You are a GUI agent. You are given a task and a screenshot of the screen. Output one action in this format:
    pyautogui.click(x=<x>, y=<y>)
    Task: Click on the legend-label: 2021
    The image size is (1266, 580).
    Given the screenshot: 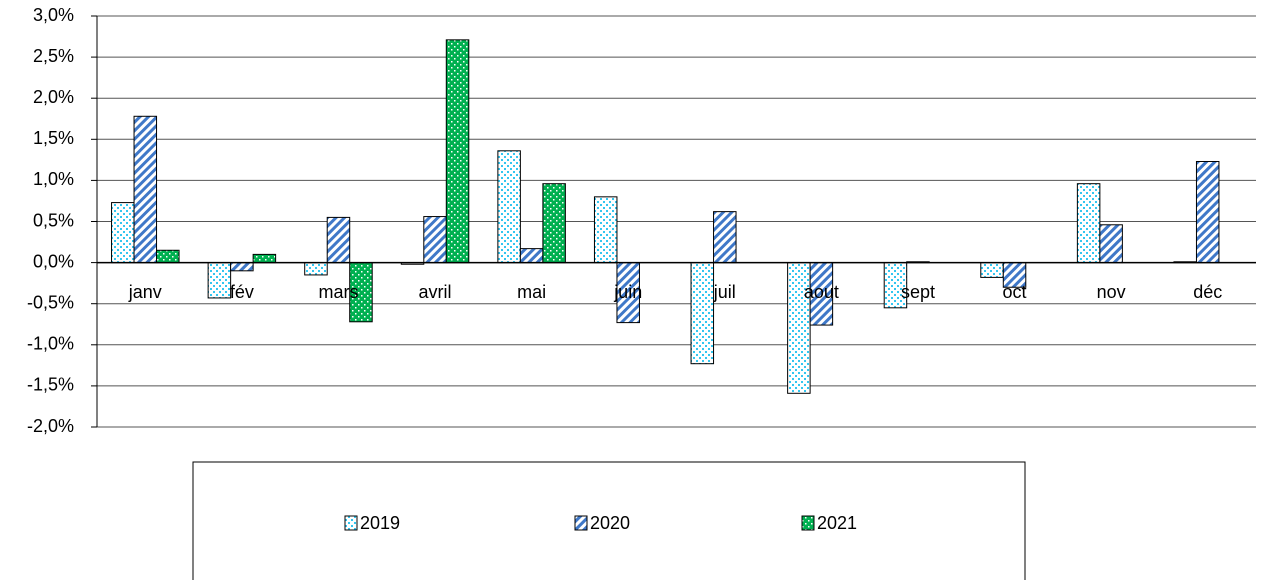 What is the action you would take?
    pyautogui.click(x=837, y=523)
    